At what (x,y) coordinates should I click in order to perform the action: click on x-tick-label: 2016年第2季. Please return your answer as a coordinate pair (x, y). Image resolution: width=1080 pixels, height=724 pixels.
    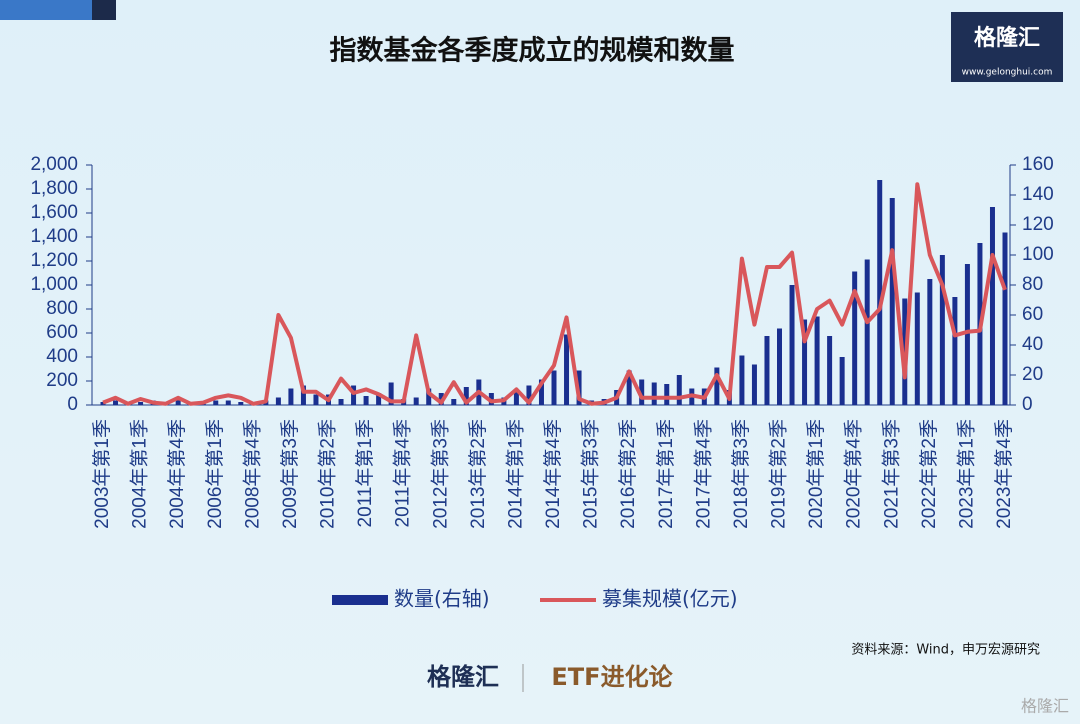
    Looking at the image, I should click on (628, 474).